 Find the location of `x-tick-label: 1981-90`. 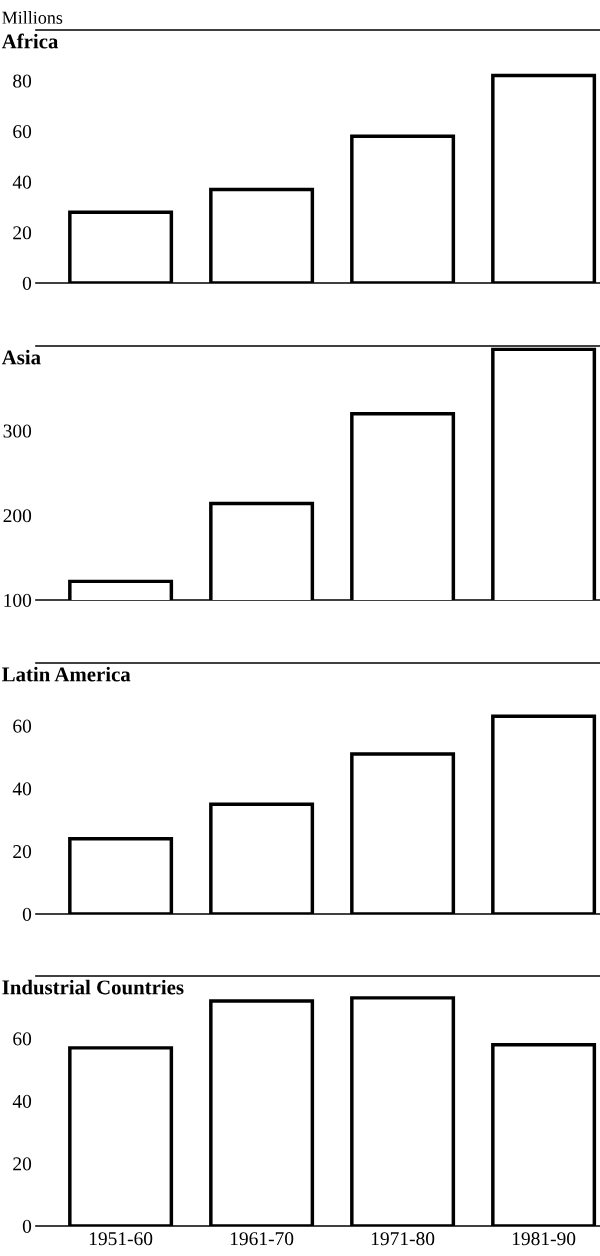

x-tick-label: 1981-90 is located at coordinates (544, 1239).